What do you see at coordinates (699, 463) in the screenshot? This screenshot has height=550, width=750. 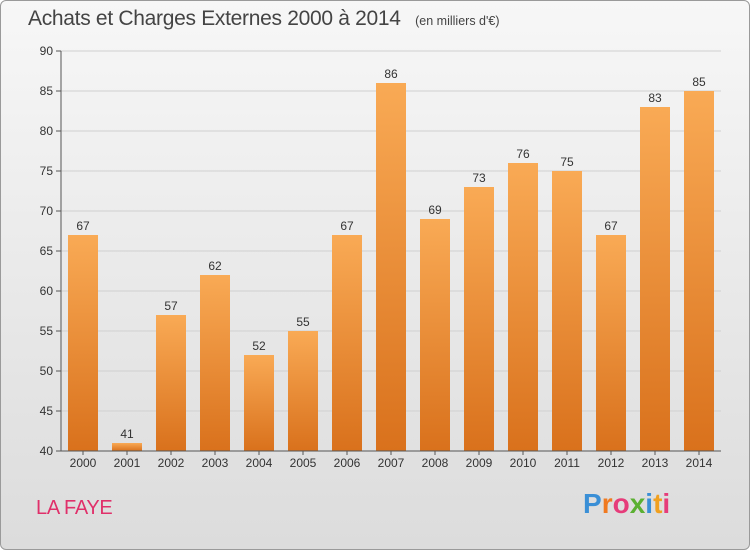 I see `x-tick-label: 2014` at bounding box center [699, 463].